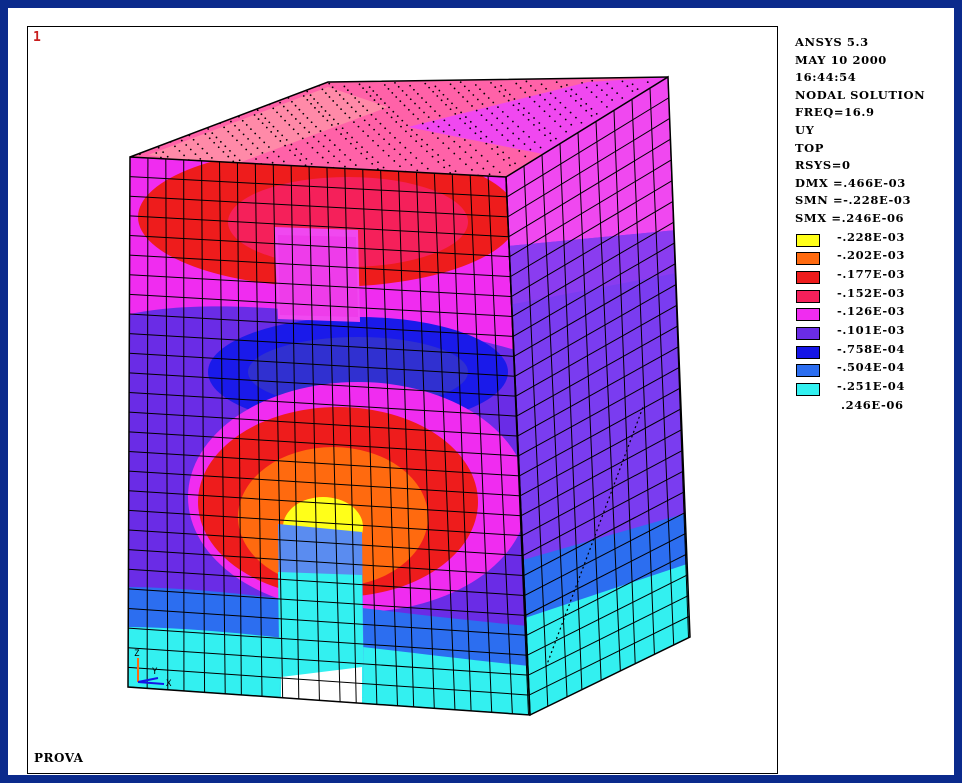  Describe the element at coordinates (37, 37) in the screenshot. I see `window-number: 1` at that location.